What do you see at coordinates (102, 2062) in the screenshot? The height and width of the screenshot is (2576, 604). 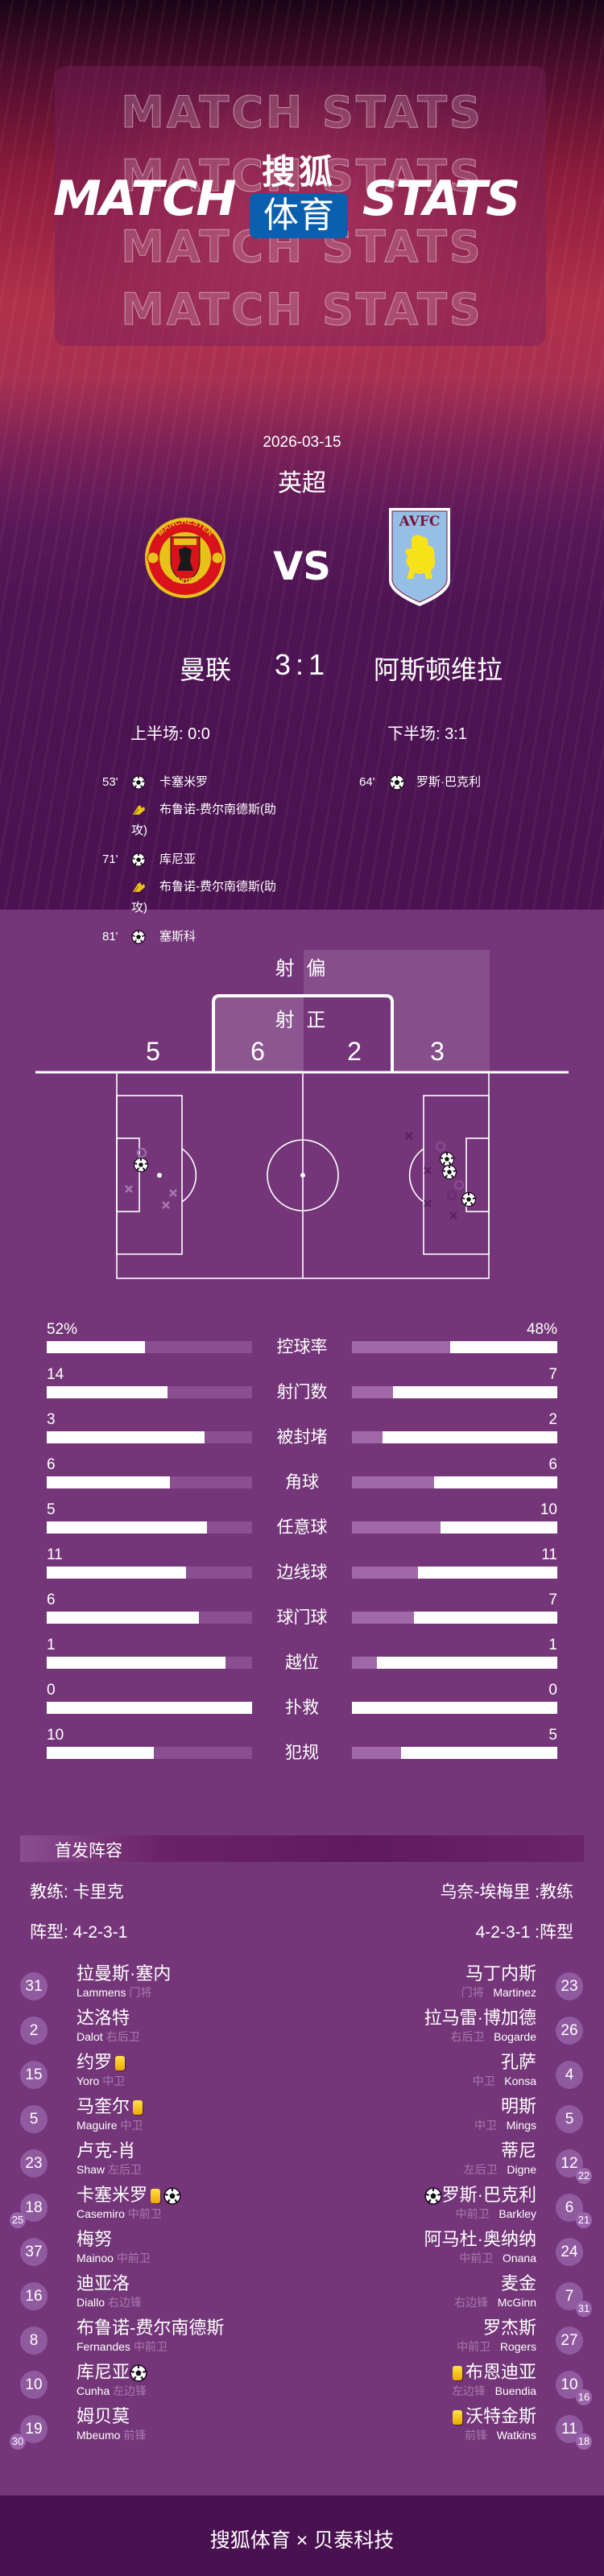 I see `player-row: 约罗` at bounding box center [102, 2062].